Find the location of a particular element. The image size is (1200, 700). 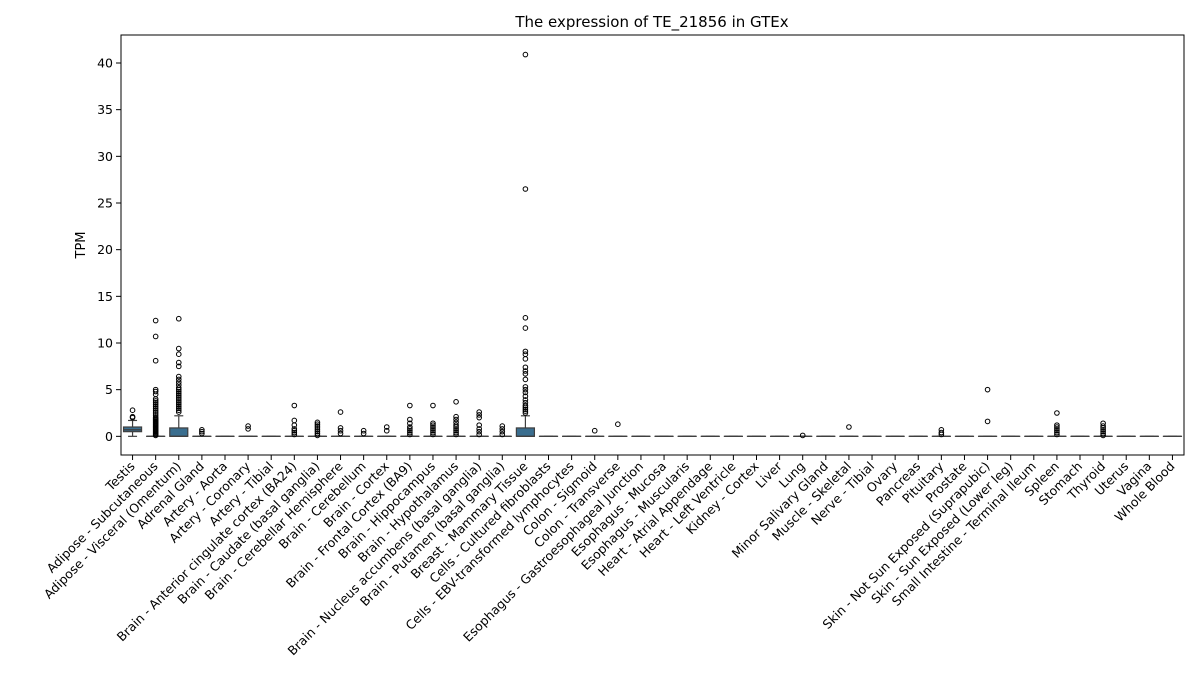

y-axis: 0 5 10 15 20 25 30 35 40 is located at coordinates (109, 250).